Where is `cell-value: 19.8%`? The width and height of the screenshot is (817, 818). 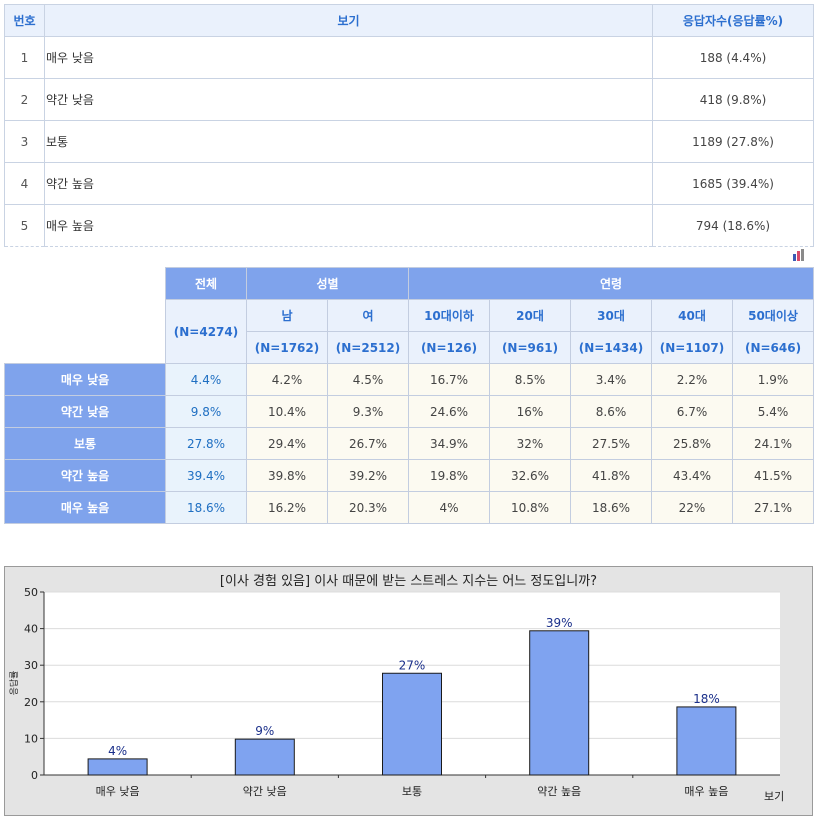 cell-value: 19.8% is located at coordinates (449, 475).